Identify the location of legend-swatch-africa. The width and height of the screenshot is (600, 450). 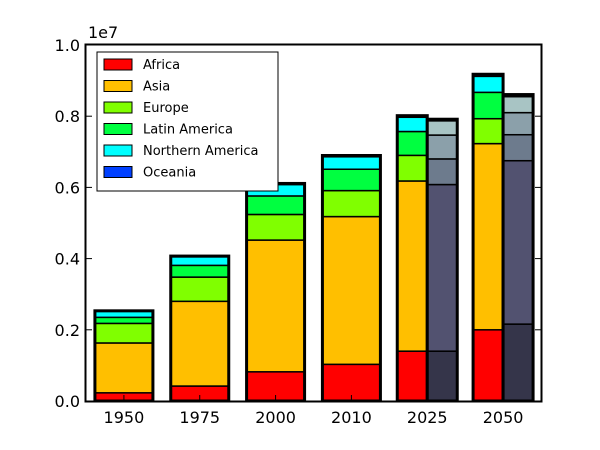
(118, 64).